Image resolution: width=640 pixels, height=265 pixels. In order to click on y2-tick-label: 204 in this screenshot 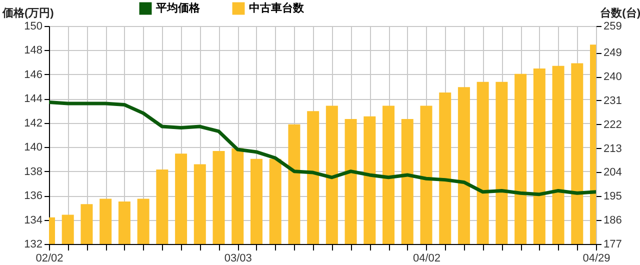, I will do `click(613, 172)`.